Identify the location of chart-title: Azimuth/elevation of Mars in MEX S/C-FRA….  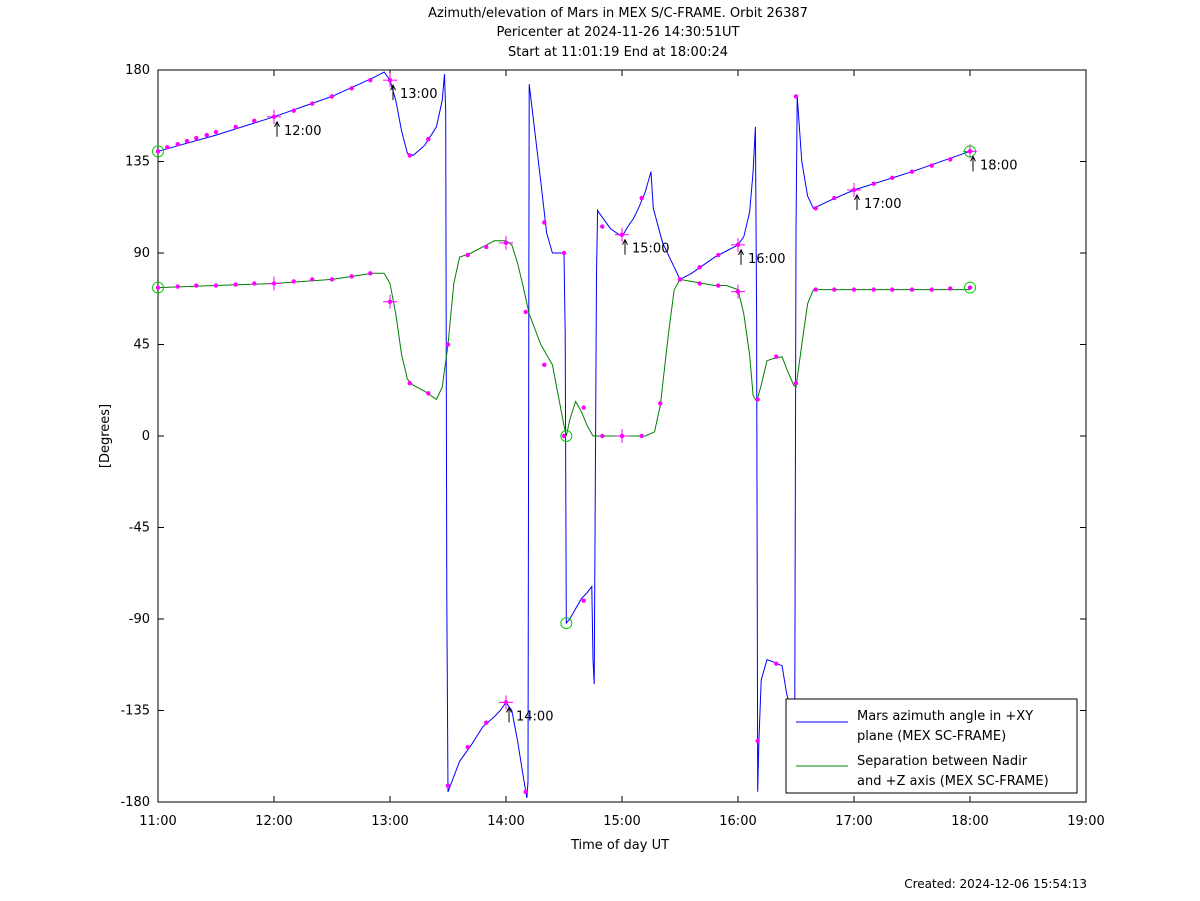
(618, 33).